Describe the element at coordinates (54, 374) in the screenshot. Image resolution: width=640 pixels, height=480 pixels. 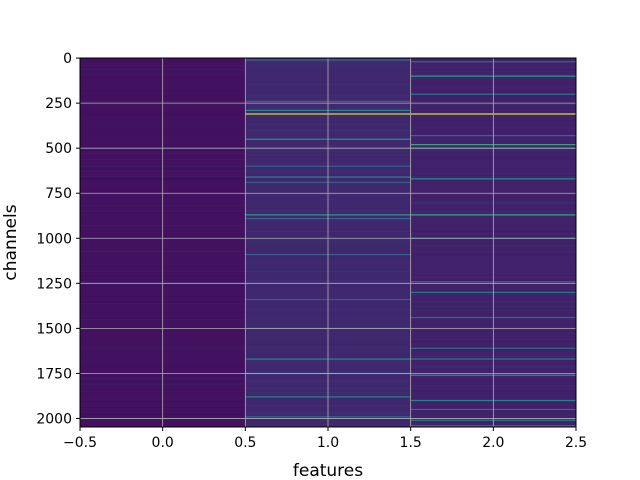
I see `y-tick-label: 1750` at that location.